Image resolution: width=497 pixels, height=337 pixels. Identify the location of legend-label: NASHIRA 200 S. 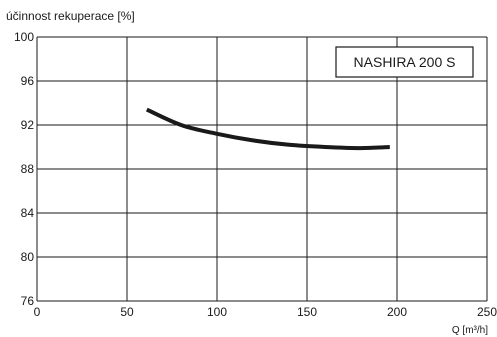
(405, 62).